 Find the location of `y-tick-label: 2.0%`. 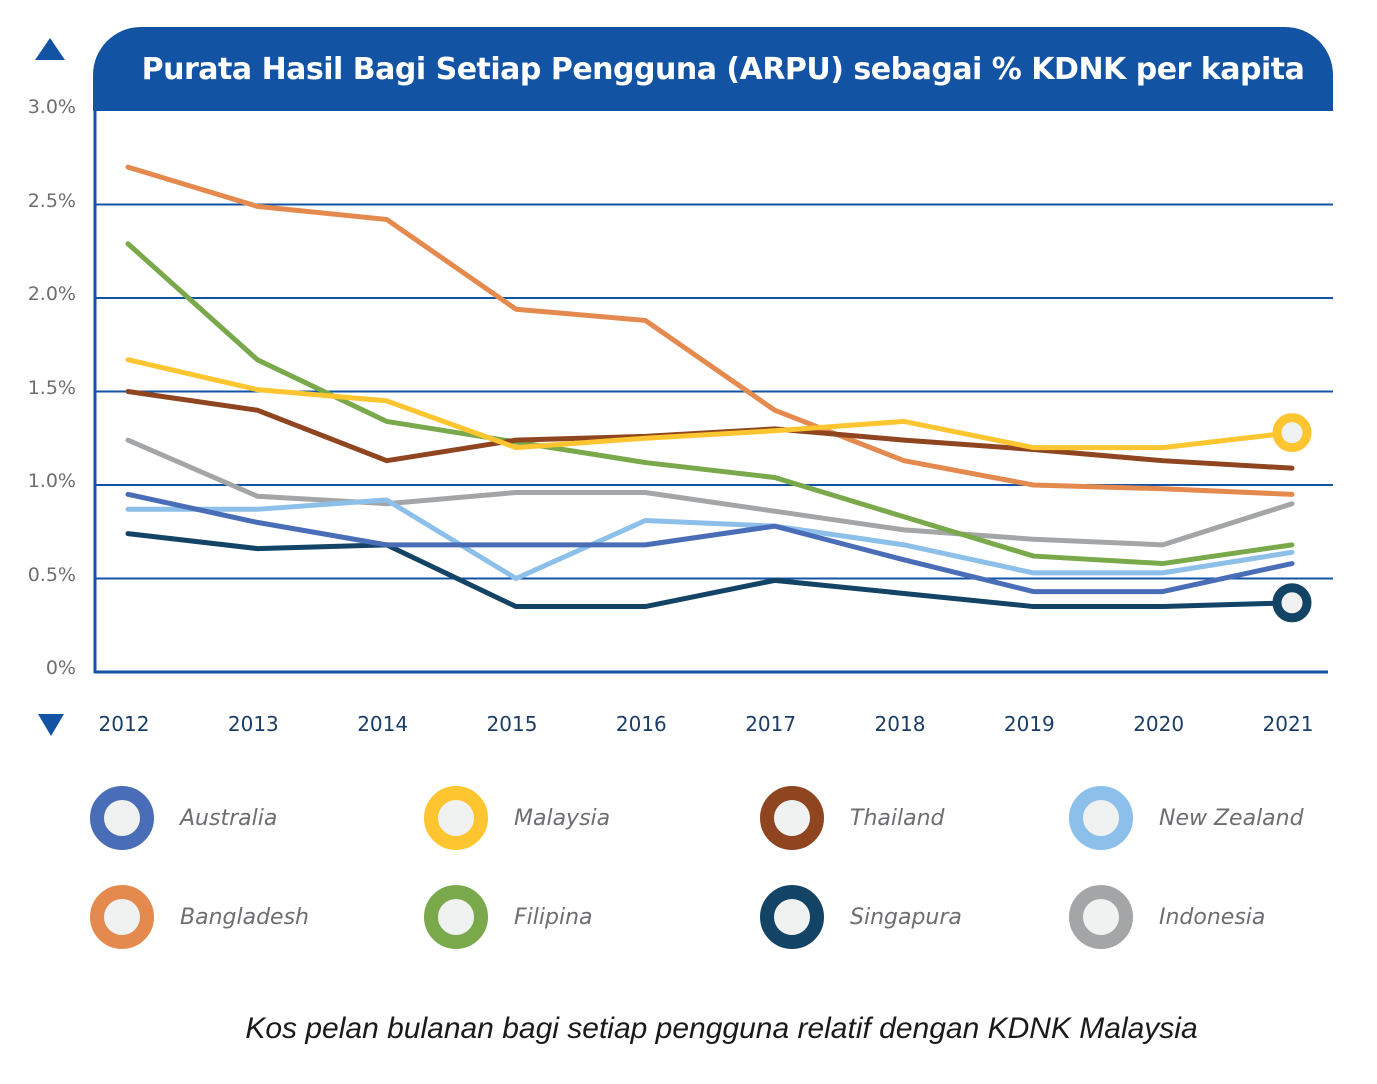

y-tick-label: 2.0% is located at coordinates (51, 294).